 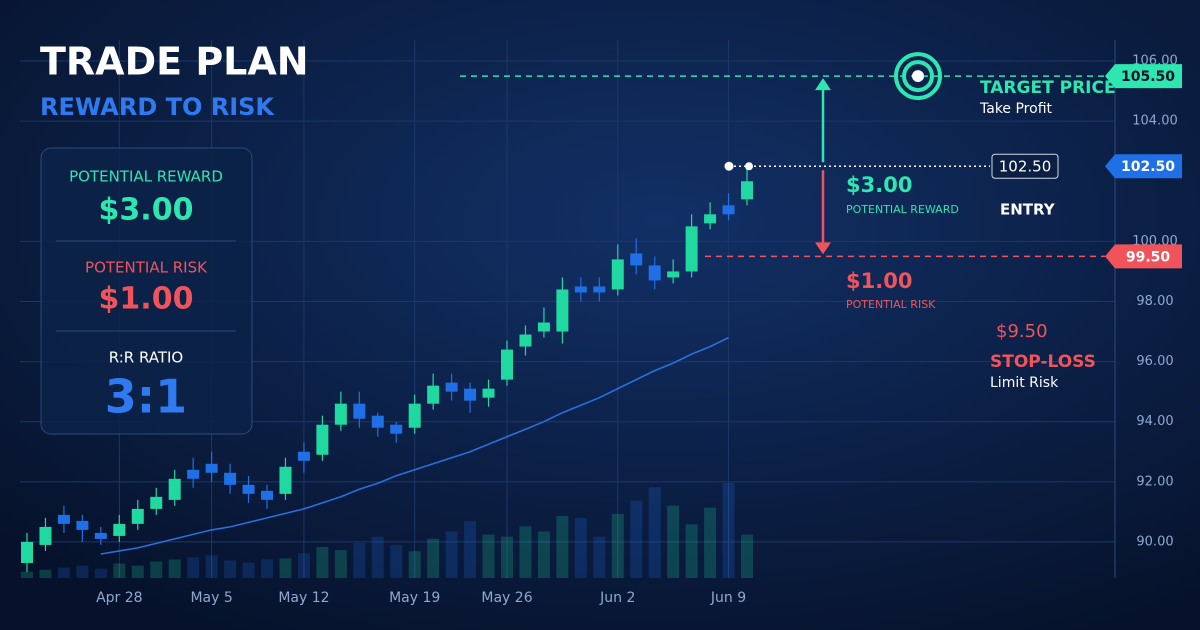 I want to click on subtitle: REWARD TO RISK, so click(x=157, y=107).